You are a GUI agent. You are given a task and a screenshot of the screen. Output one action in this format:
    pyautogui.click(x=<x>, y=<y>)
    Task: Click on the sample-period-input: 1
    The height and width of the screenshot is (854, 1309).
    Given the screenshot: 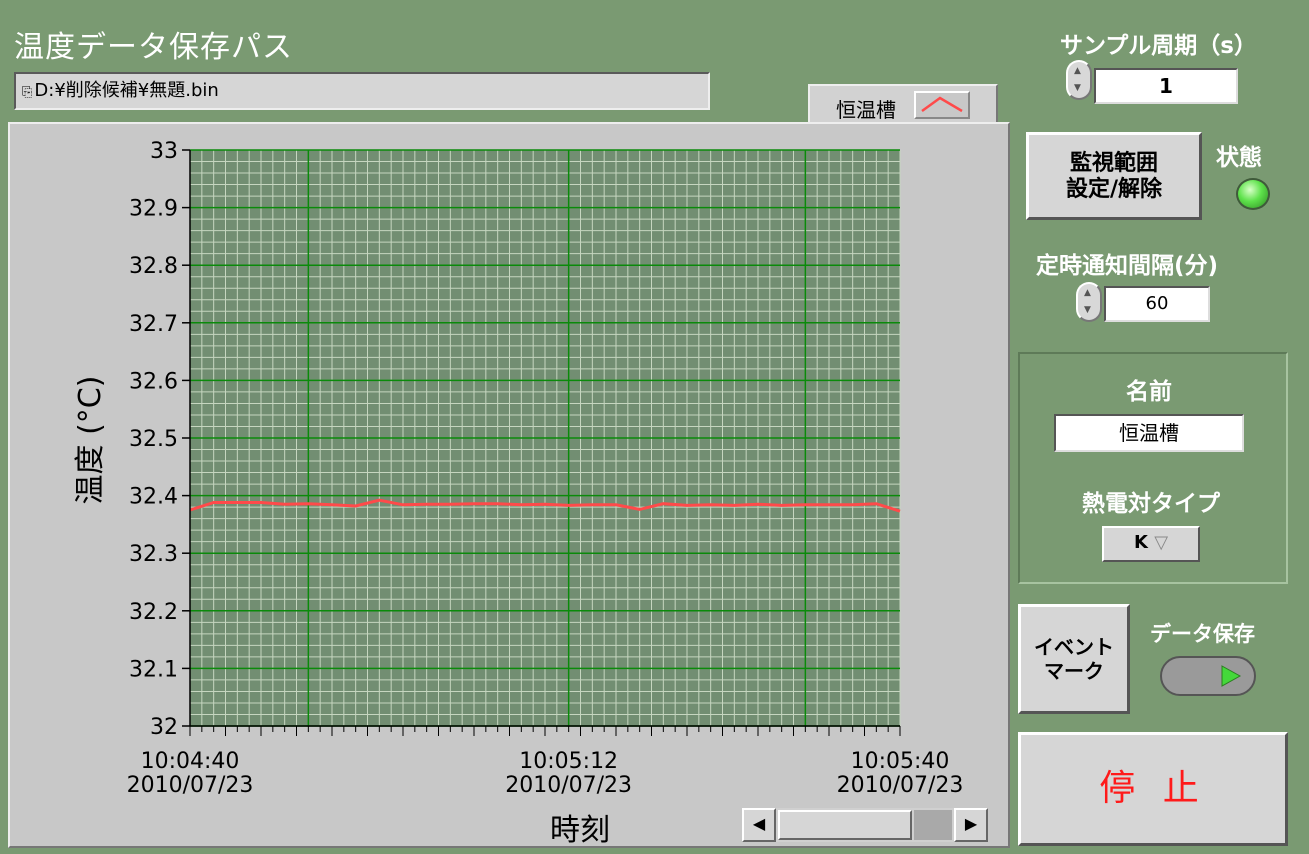 What is the action you would take?
    pyautogui.click(x=1166, y=86)
    